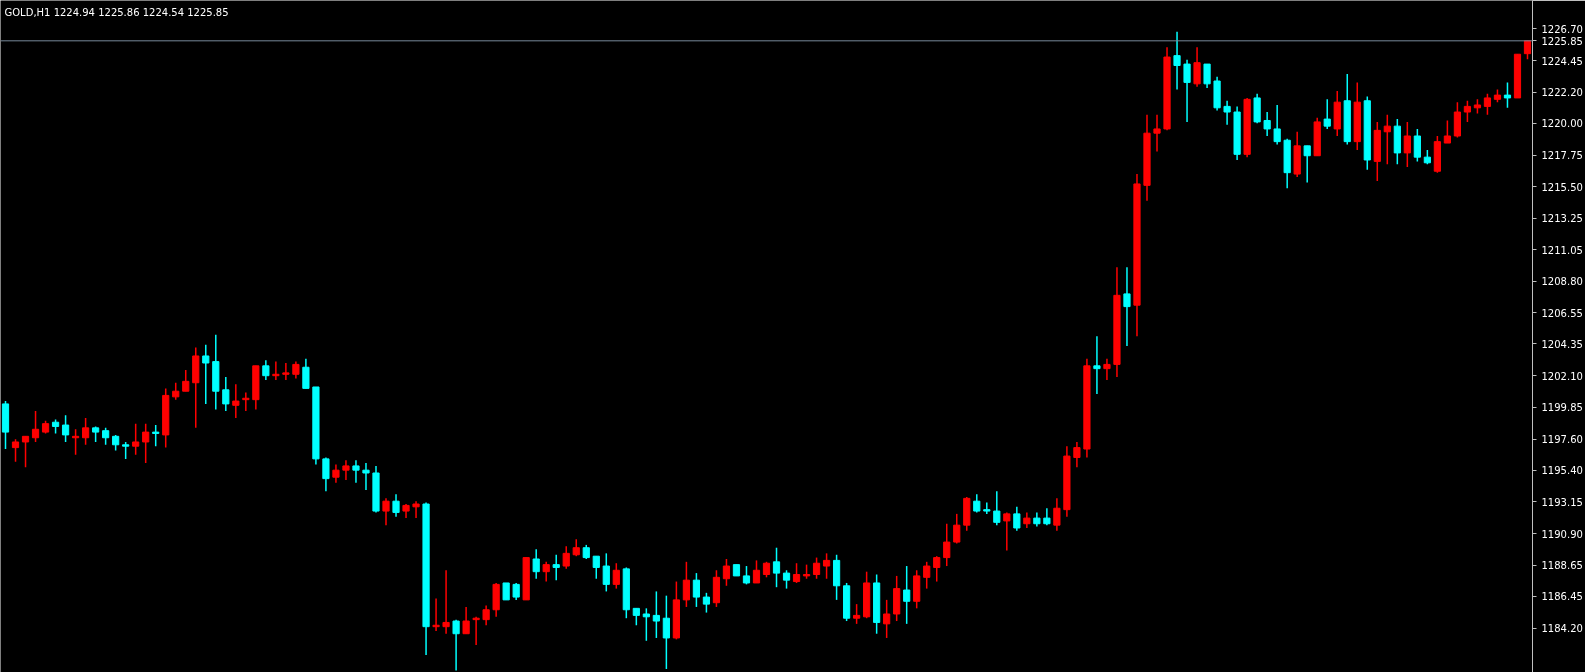 The width and height of the screenshot is (1585, 672). Describe the element at coordinates (1562, 408) in the screenshot. I see `y-tick-label: 1199.85` at that location.